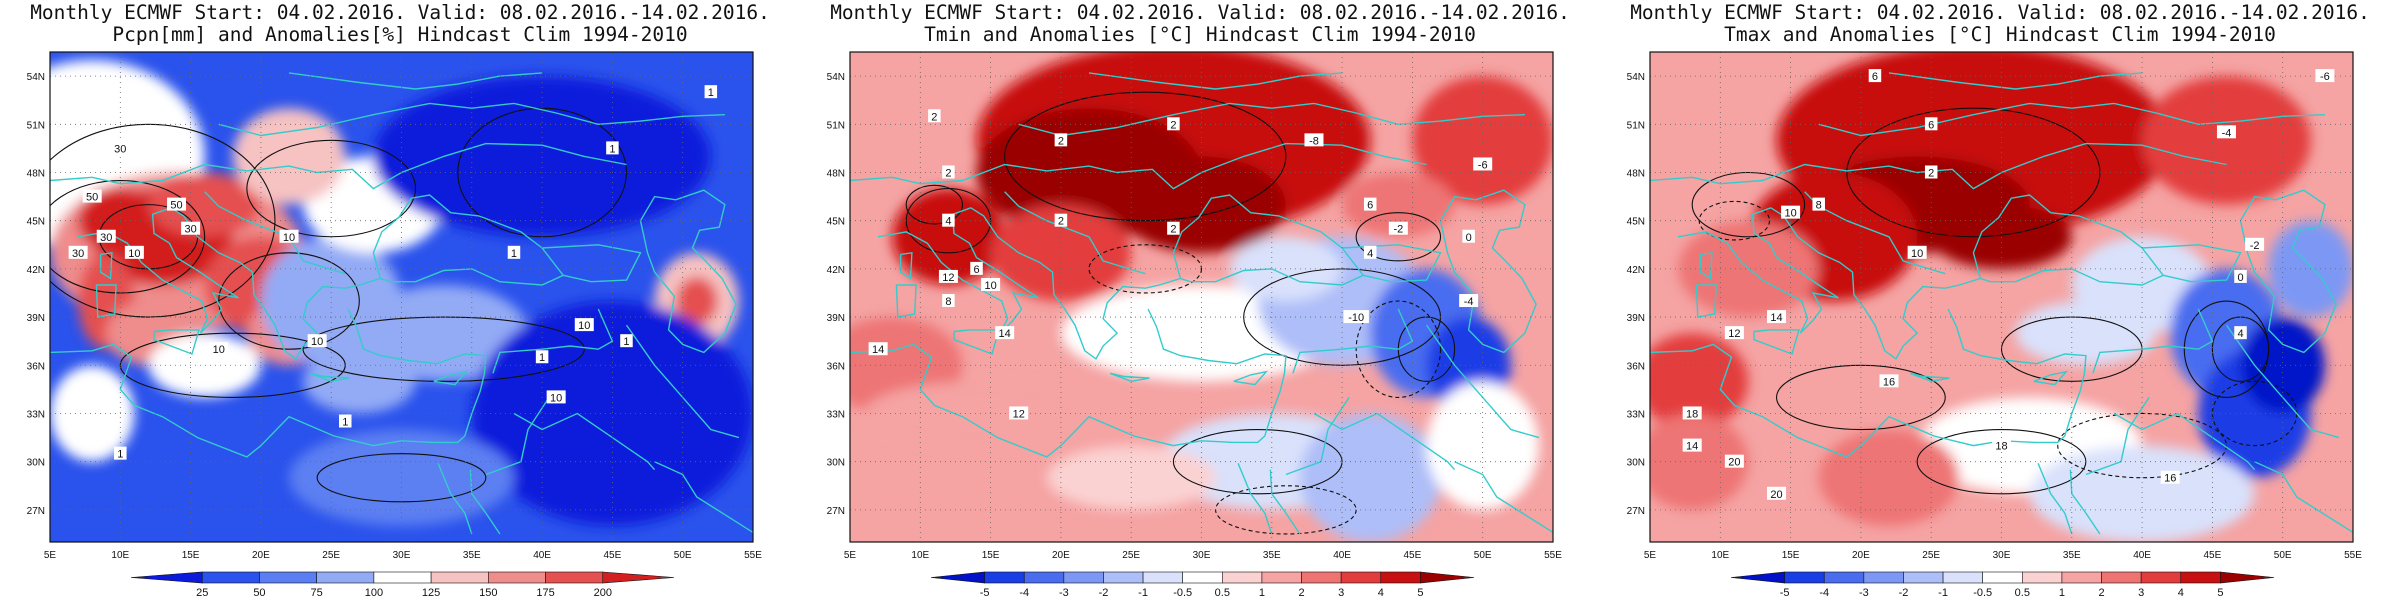 The image size is (2400, 600). Describe the element at coordinates (2353, 555) in the screenshot. I see `lon-tick-label: 55E` at that location.